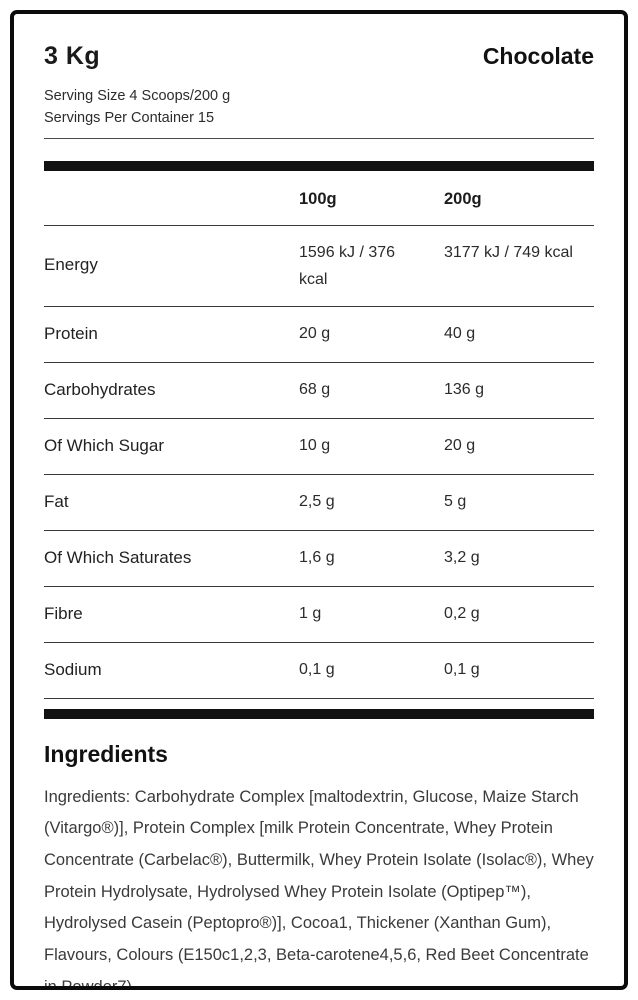  Describe the element at coordinates (315, 334) in the screenshot. I see `value-100g: 20 g` at that location.